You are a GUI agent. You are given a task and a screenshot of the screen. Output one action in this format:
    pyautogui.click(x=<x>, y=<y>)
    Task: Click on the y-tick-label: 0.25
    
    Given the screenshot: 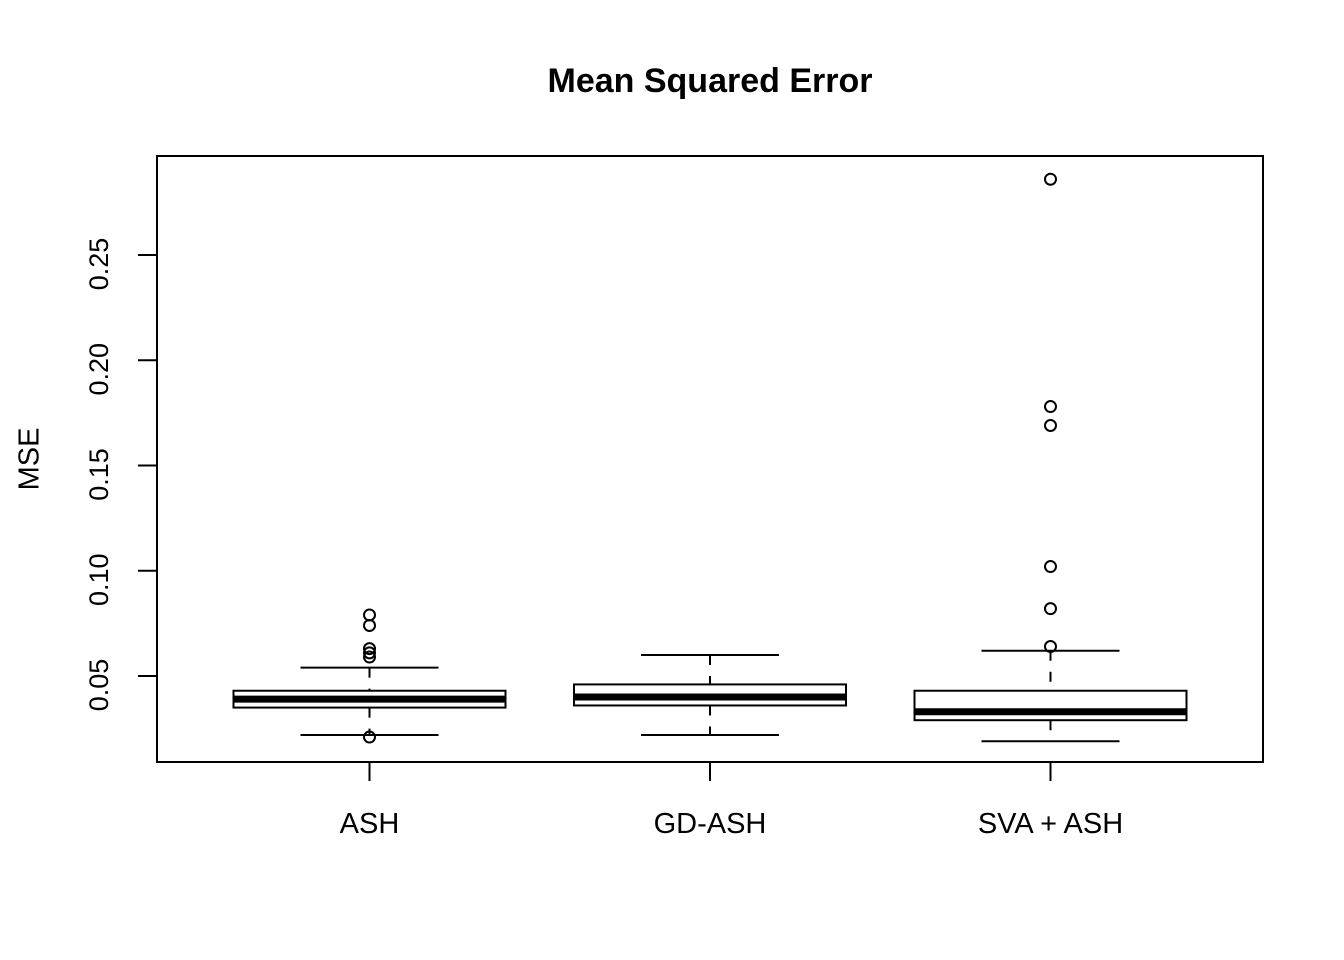 What is the action you would take?
    pyautogui.click(x=99, y=264)
    